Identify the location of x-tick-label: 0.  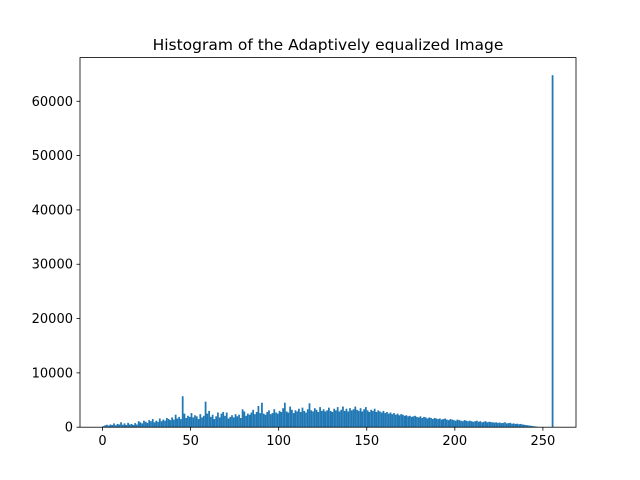
(102, 441).